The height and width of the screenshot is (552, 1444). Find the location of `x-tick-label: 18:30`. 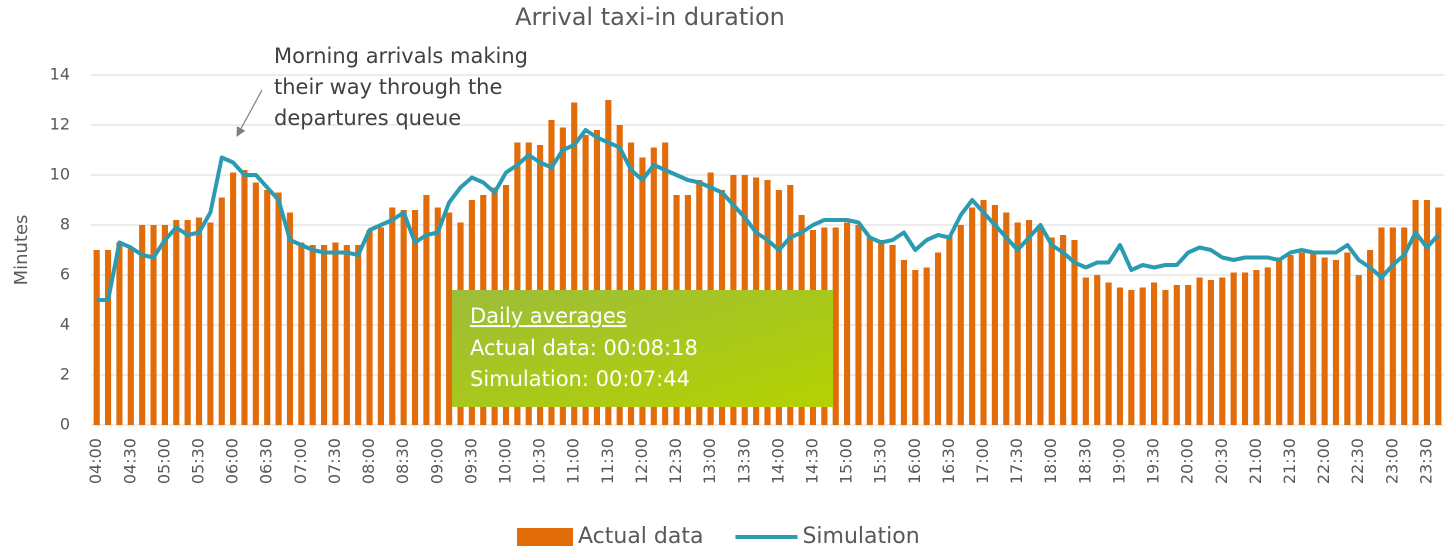

x-tick-label: 18:30 is located at coordinates (1084, 461).